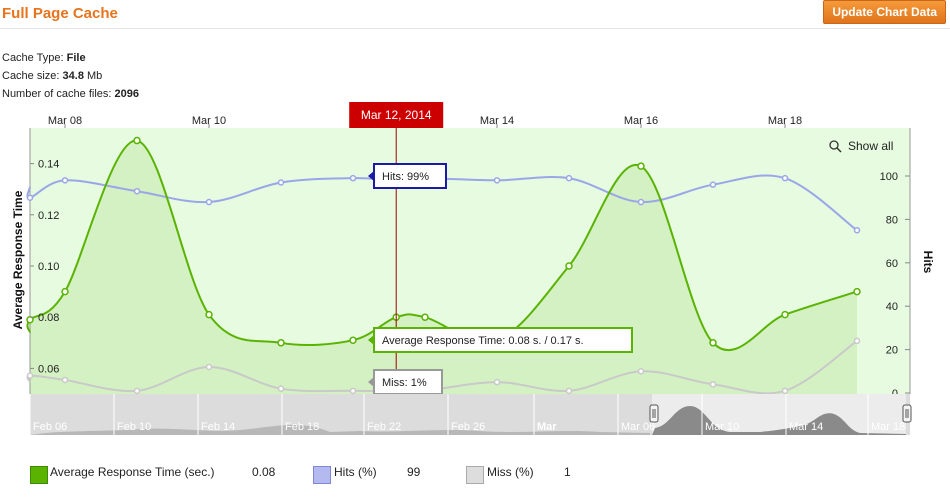  Describe the element at coordinates (73, 76) in the screenshot. I see `cache-size-value: 34.8` at that location.